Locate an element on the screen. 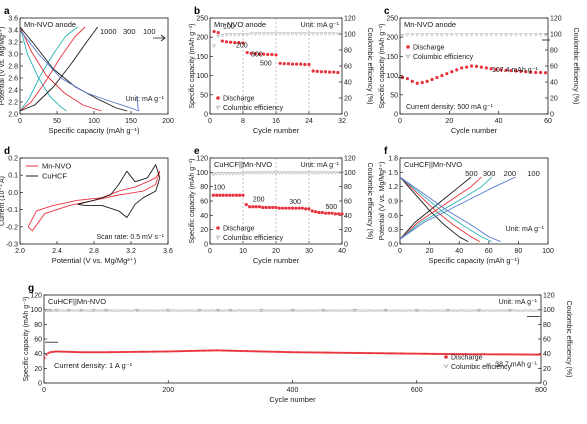  x-tick-label: 50 is located at coordinates (57, 121).